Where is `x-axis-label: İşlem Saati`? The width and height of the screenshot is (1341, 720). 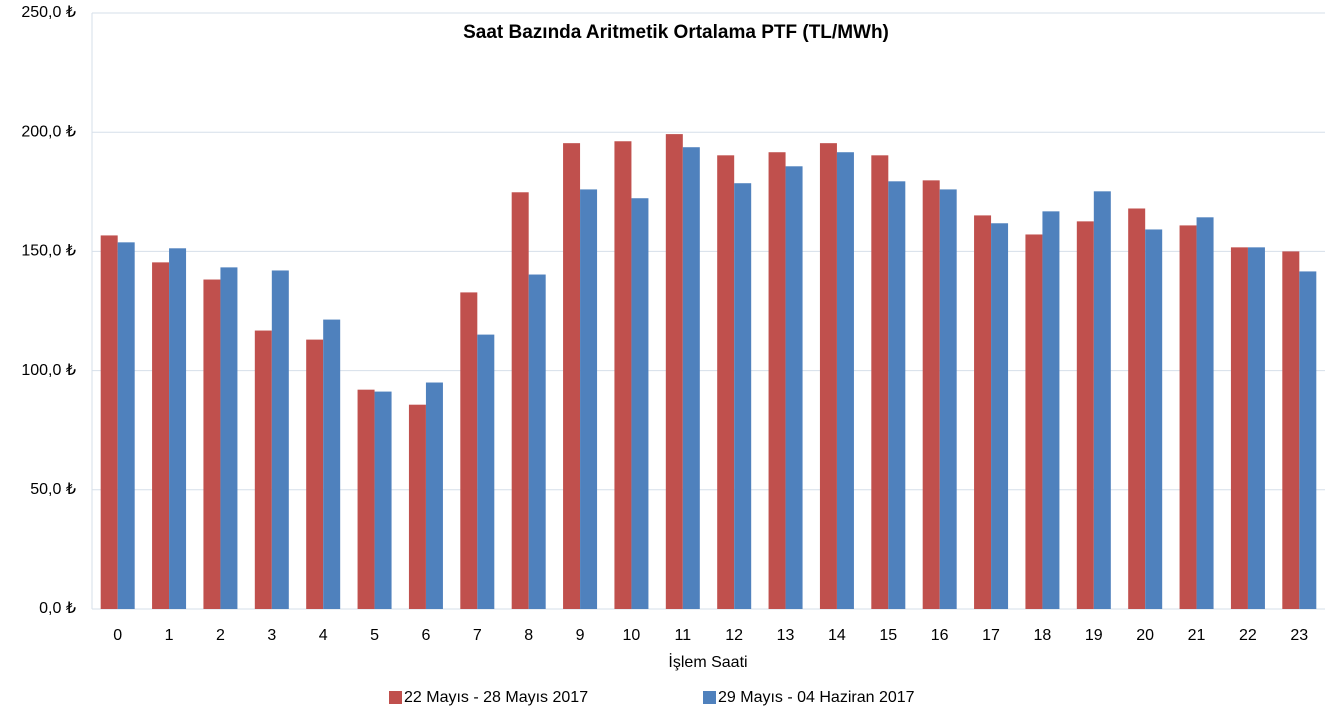
x-axis-label: İşlem Saati is located at coordinates (707, 661).